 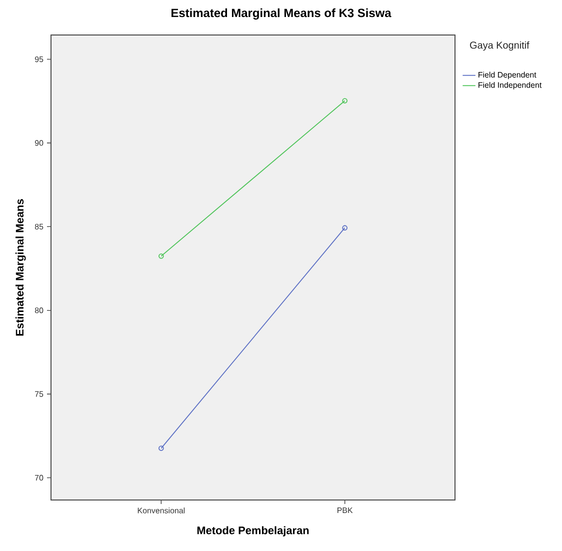 What do you see at coordinates (21, 267) in the screenshot?
I see `y-axis-title: Estimated Marginal Means` at bounding box center [21, 267].